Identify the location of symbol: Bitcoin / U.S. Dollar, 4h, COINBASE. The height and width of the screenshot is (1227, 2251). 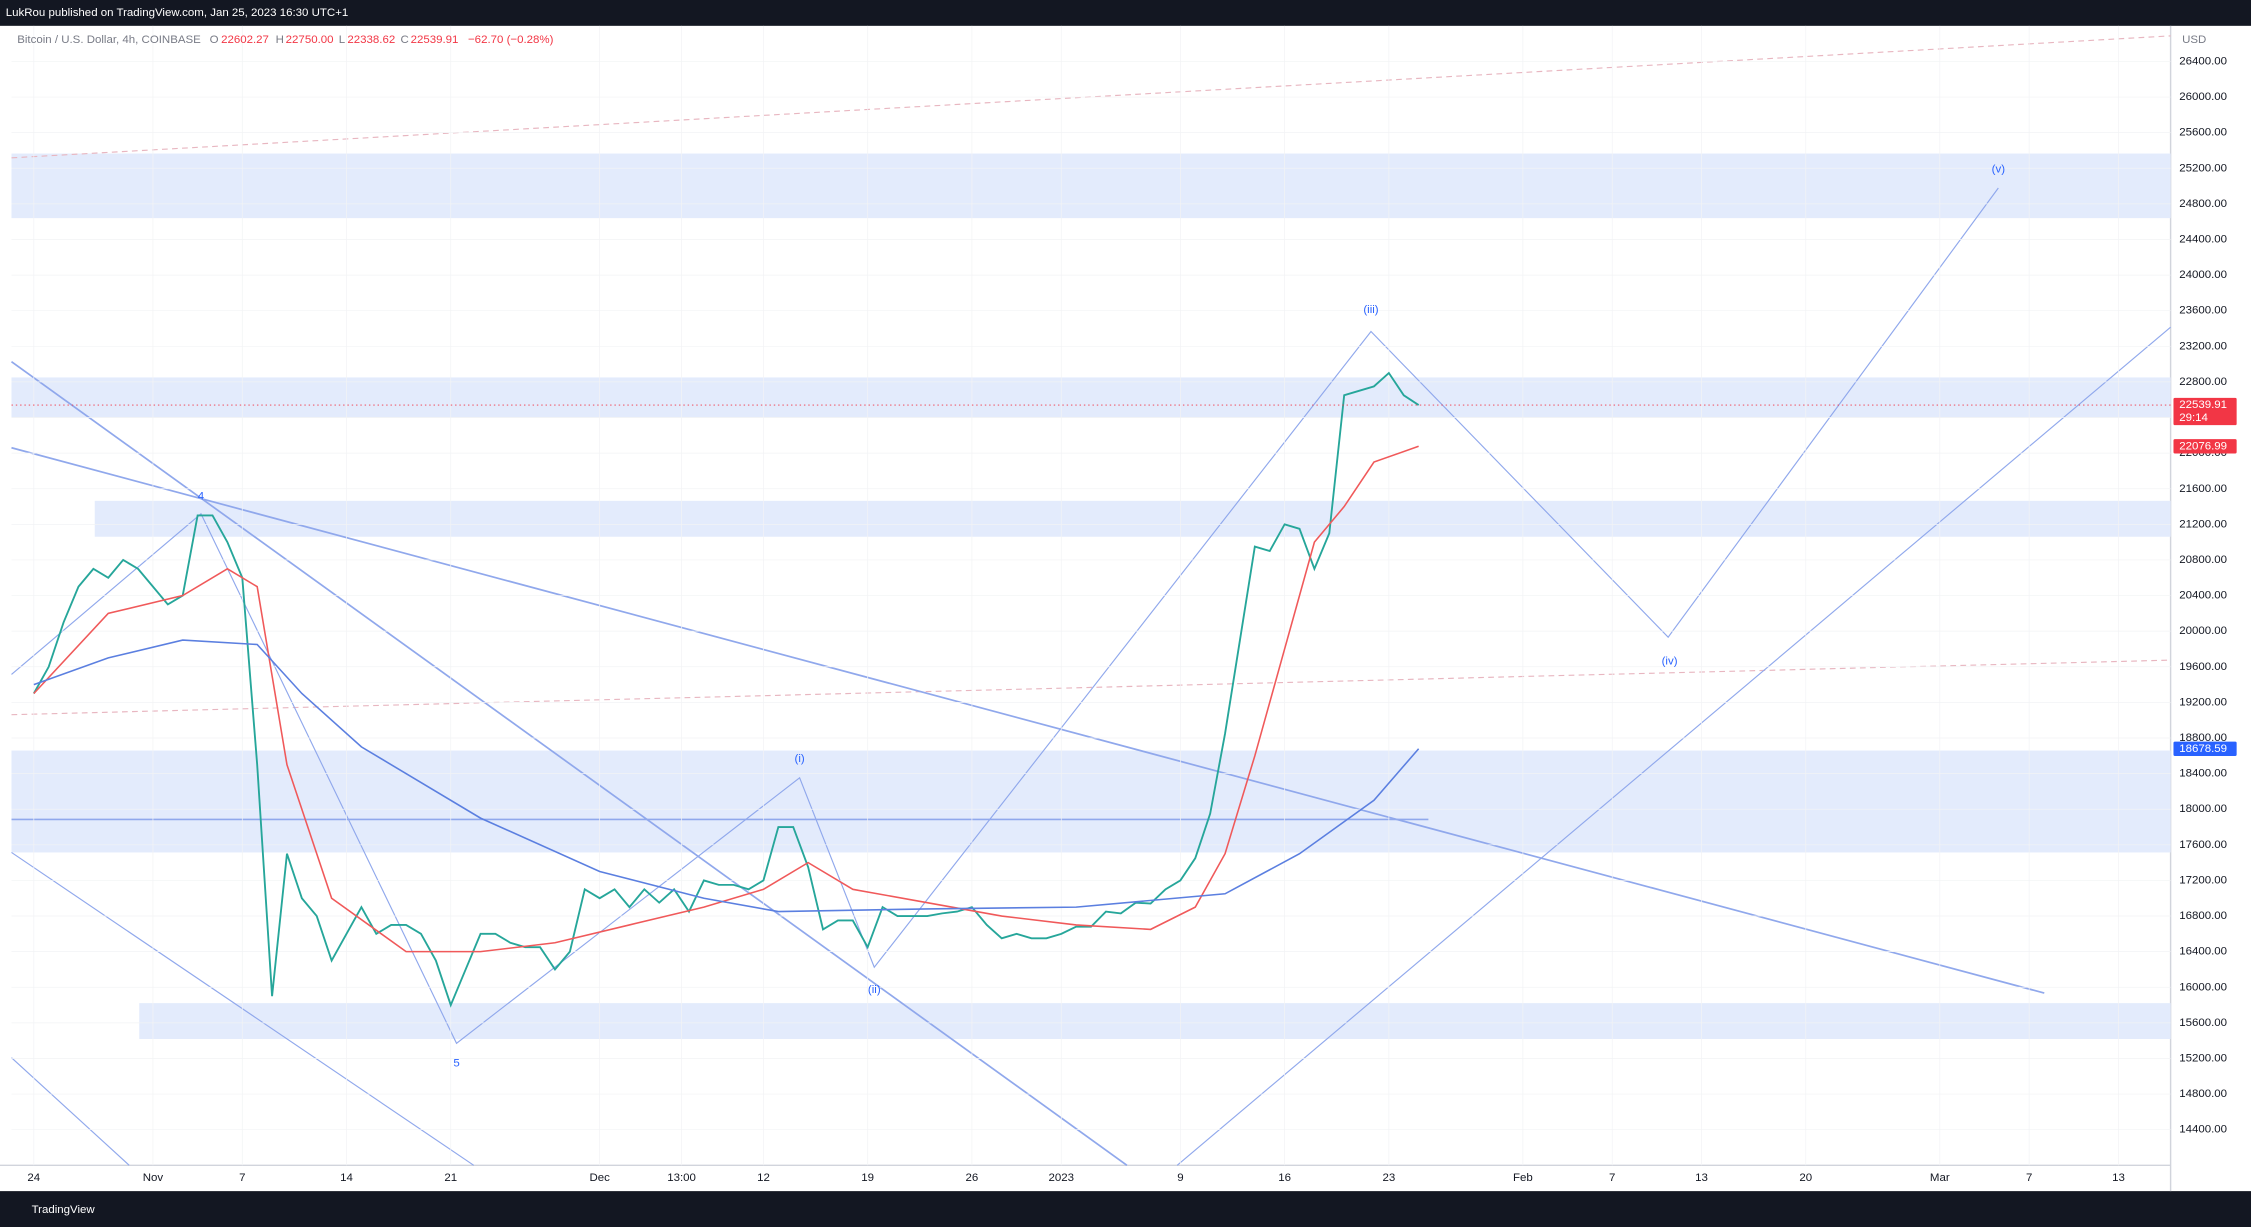
(109, 40).